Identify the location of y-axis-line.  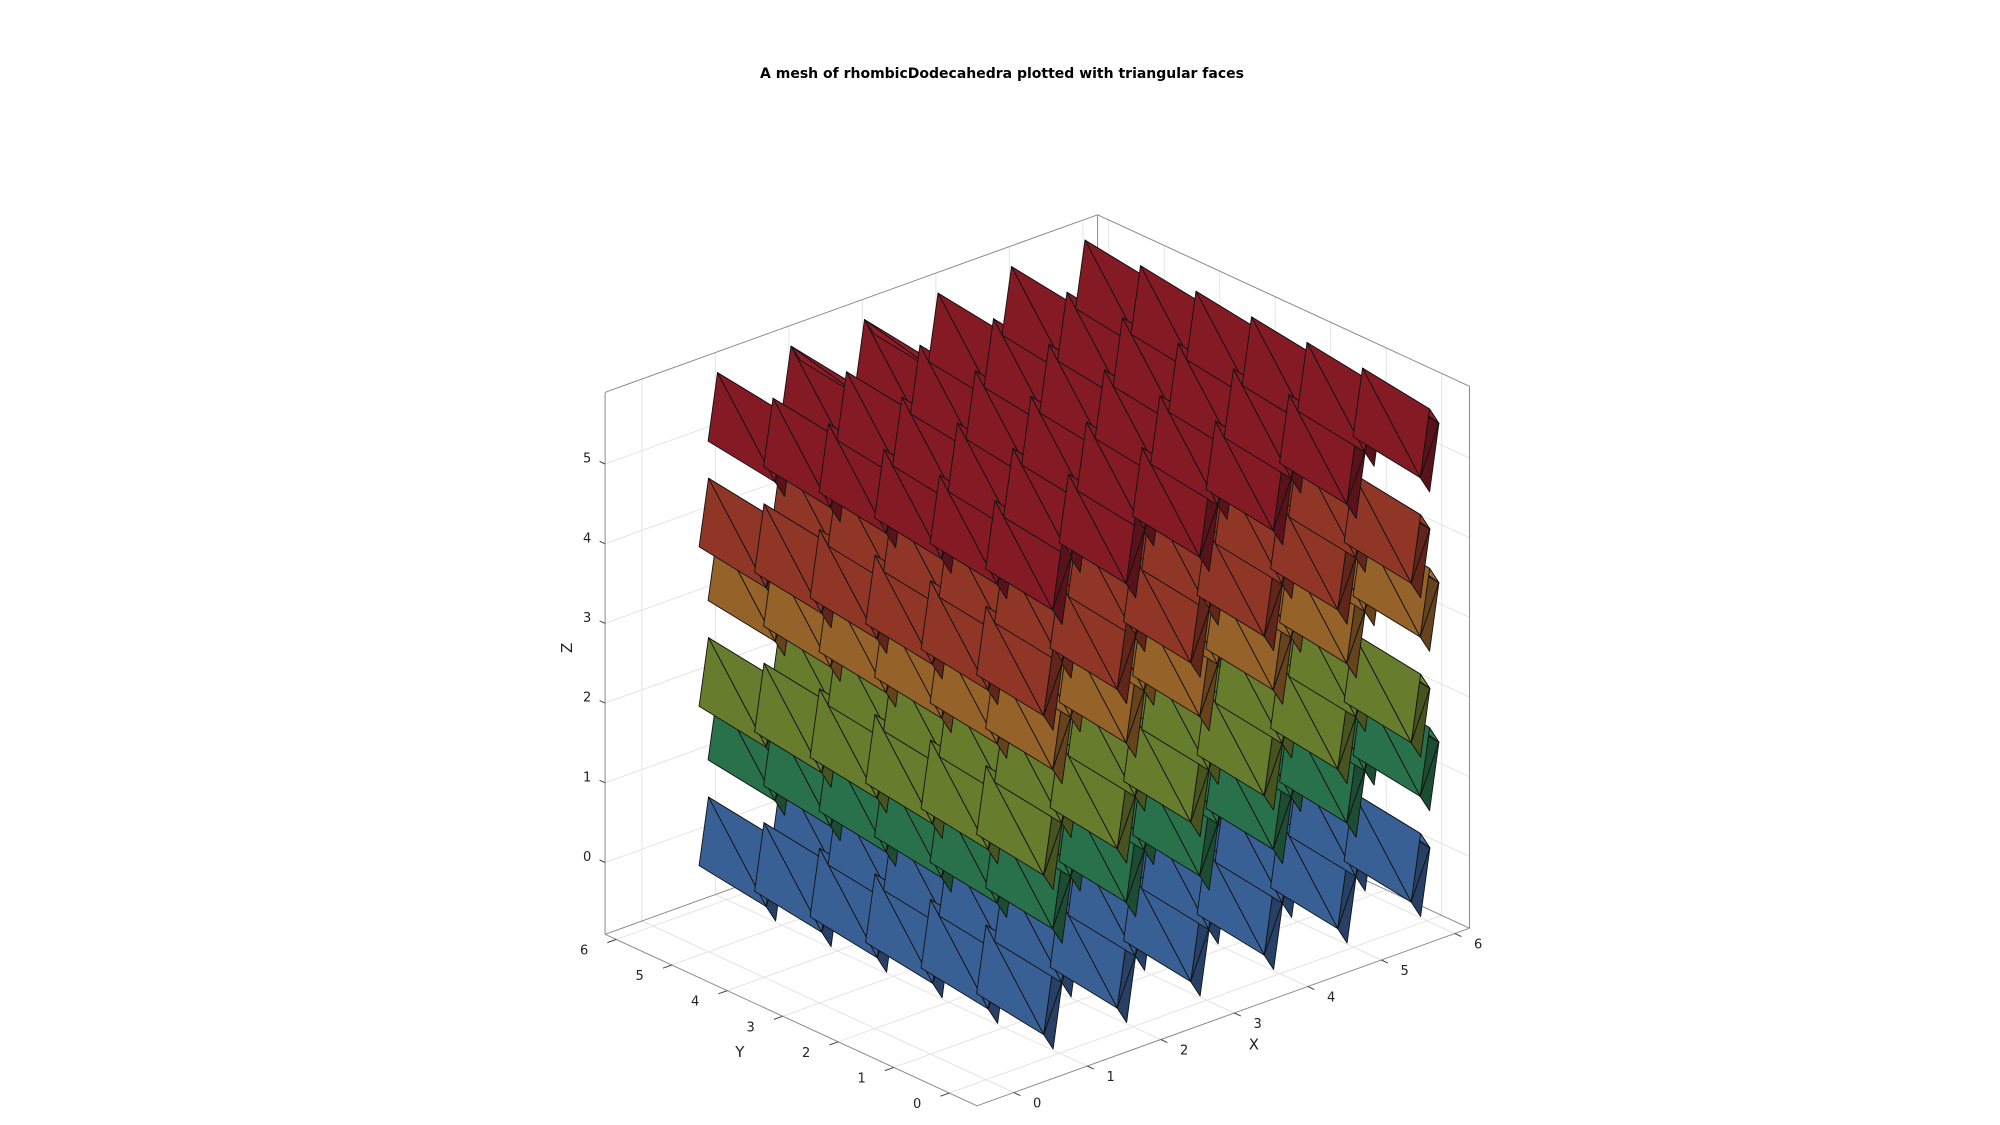
(791, 1020).